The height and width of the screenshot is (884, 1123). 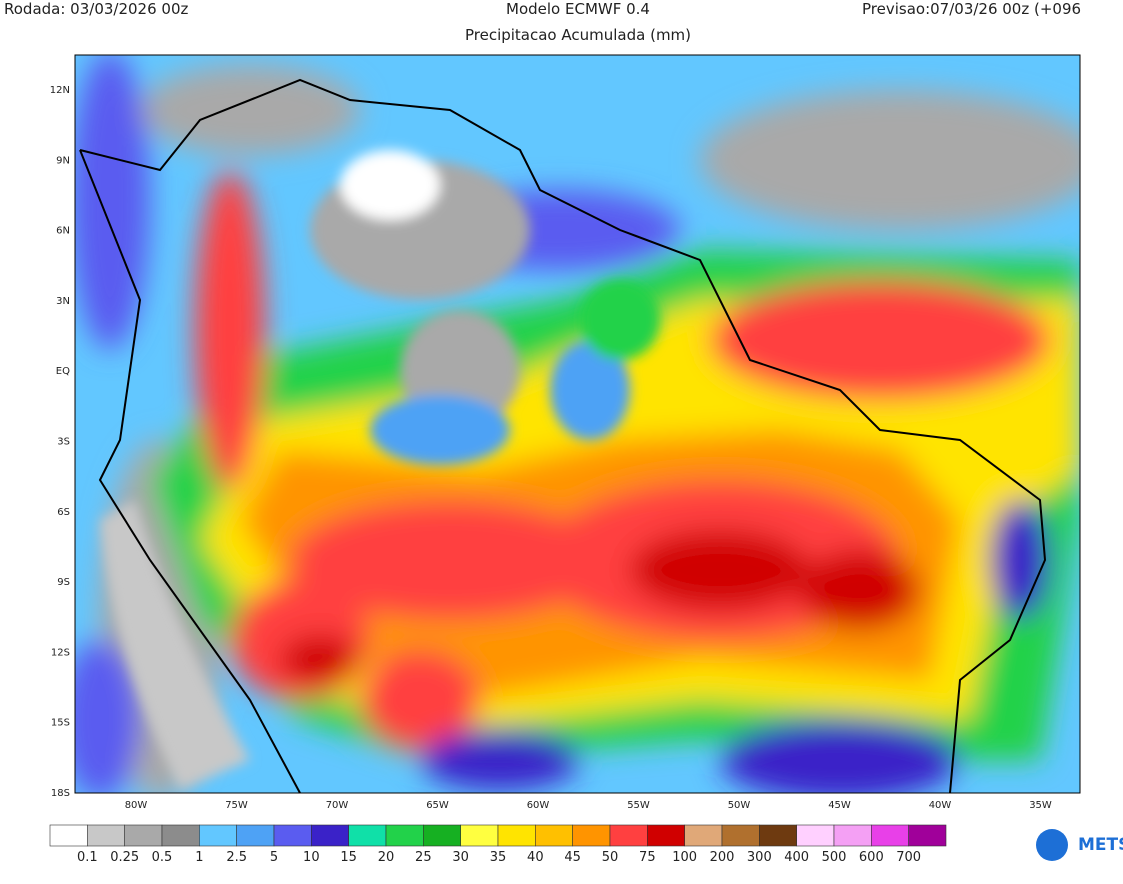 What do you see at coordinates (311, 857) in the screenshot?
I see `colorbar-label: 10` at bounding box center [311, 857].